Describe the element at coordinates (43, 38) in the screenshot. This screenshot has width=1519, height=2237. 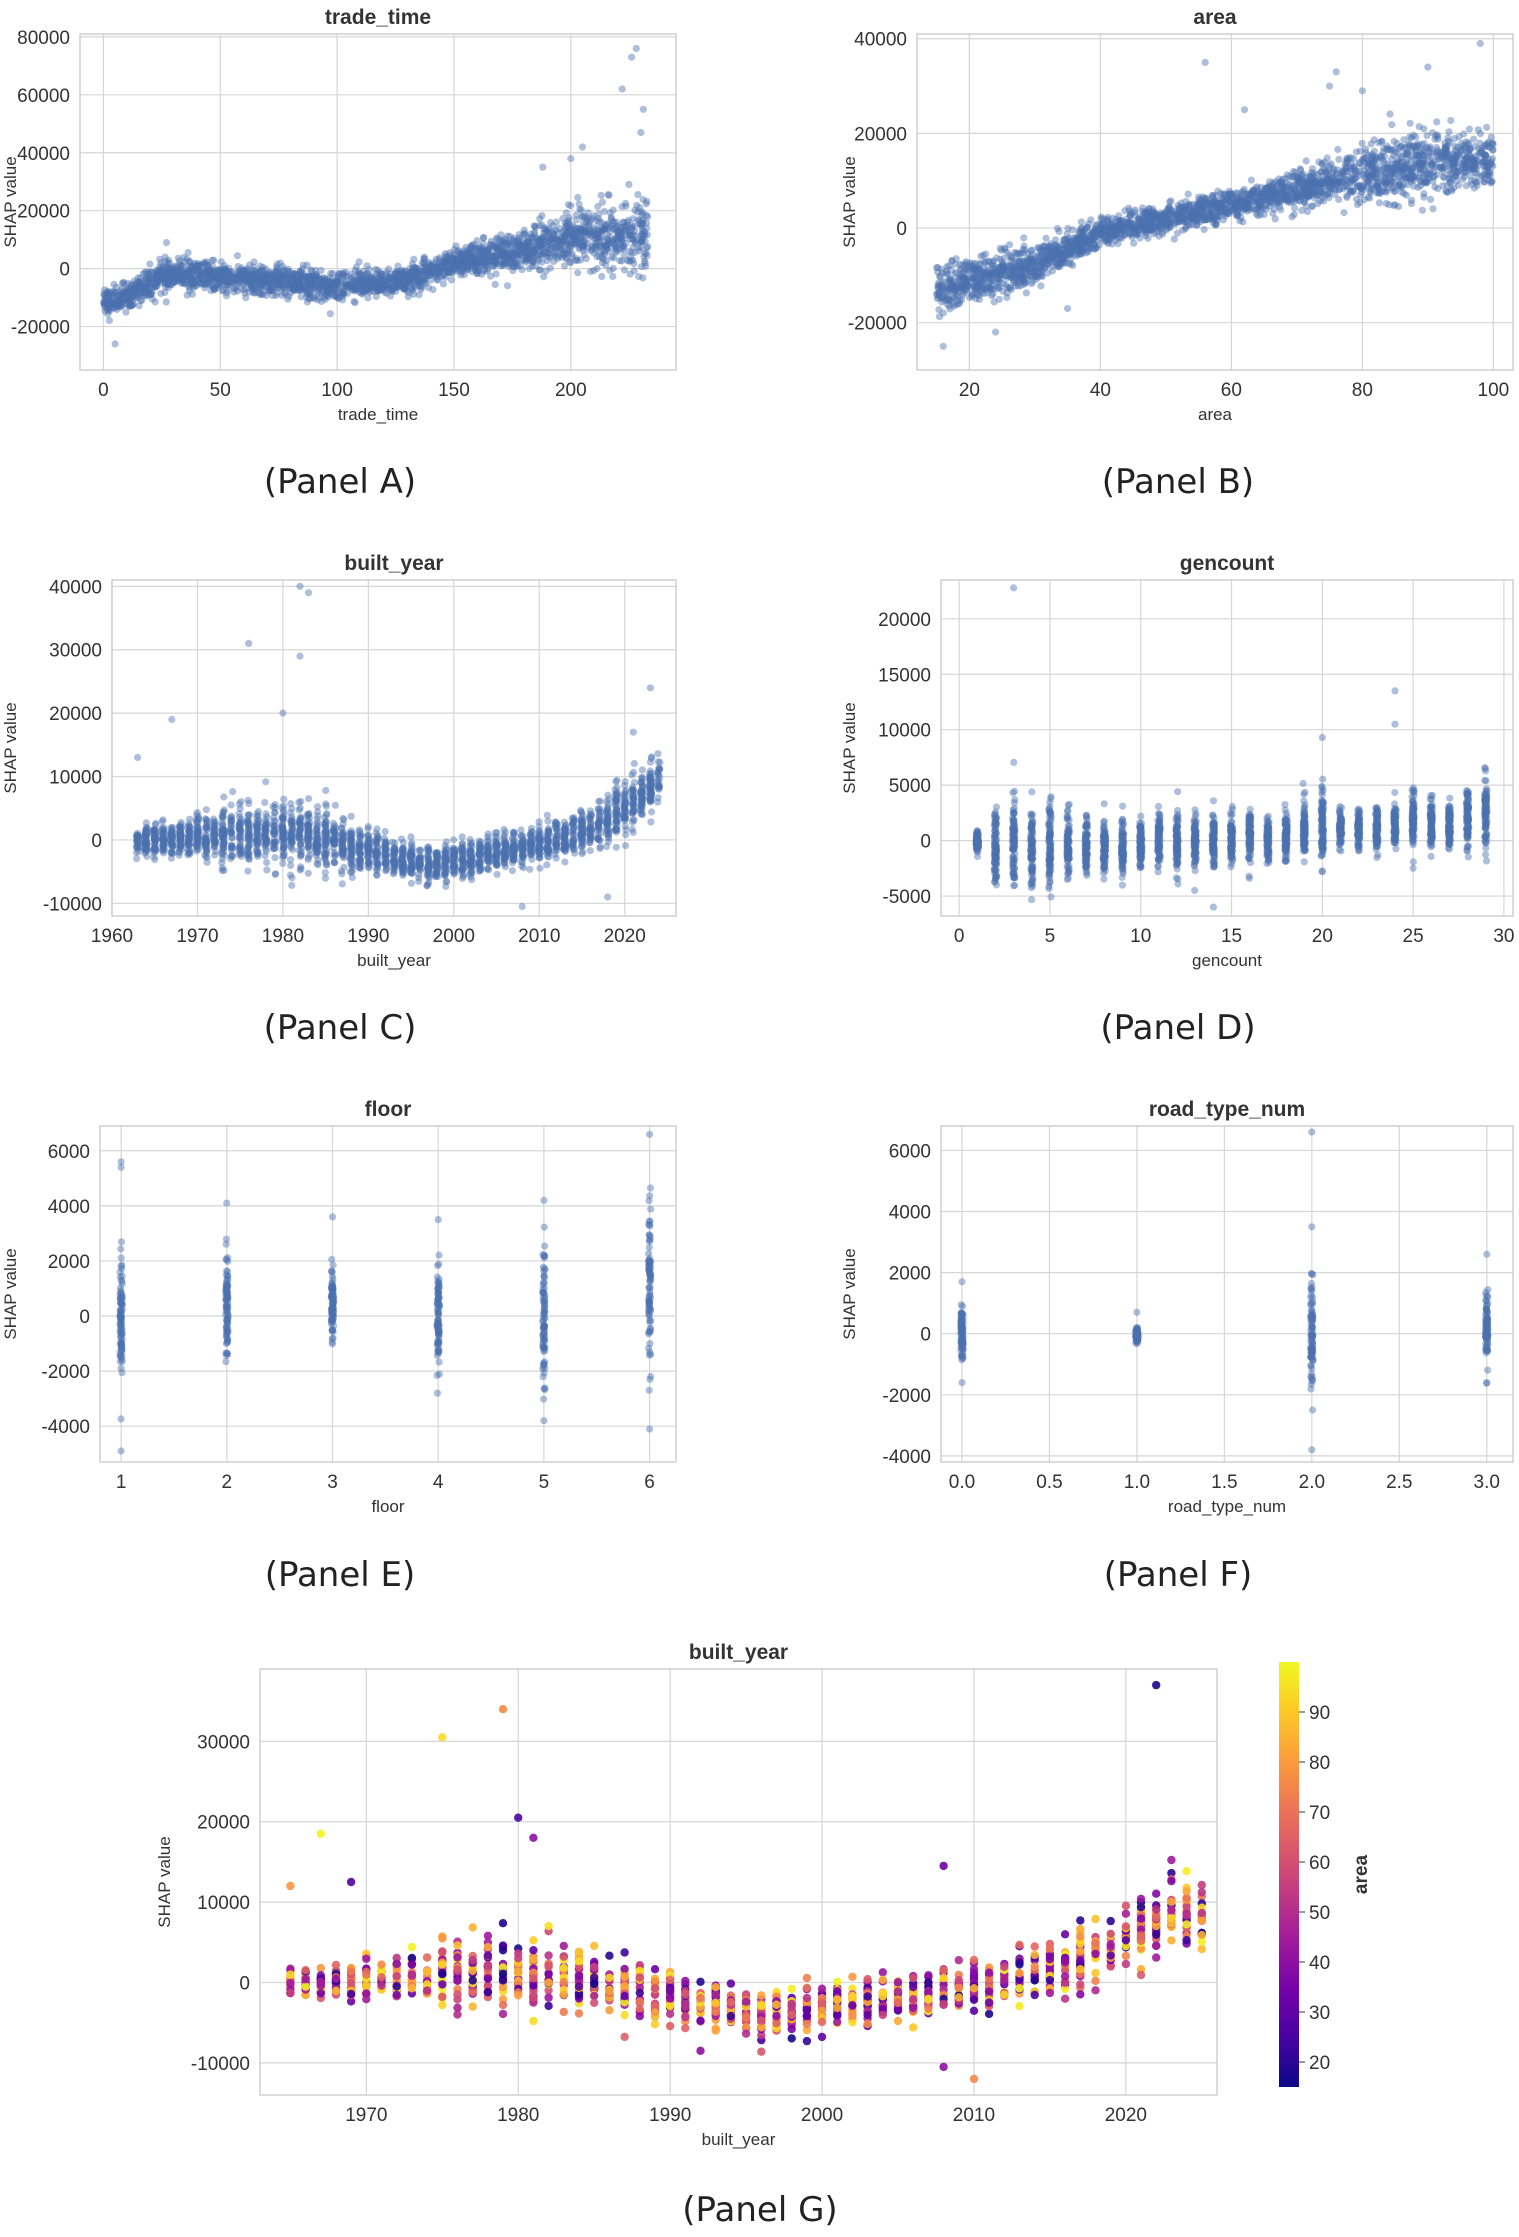
I see `y-tick-label: 80000` at that location.